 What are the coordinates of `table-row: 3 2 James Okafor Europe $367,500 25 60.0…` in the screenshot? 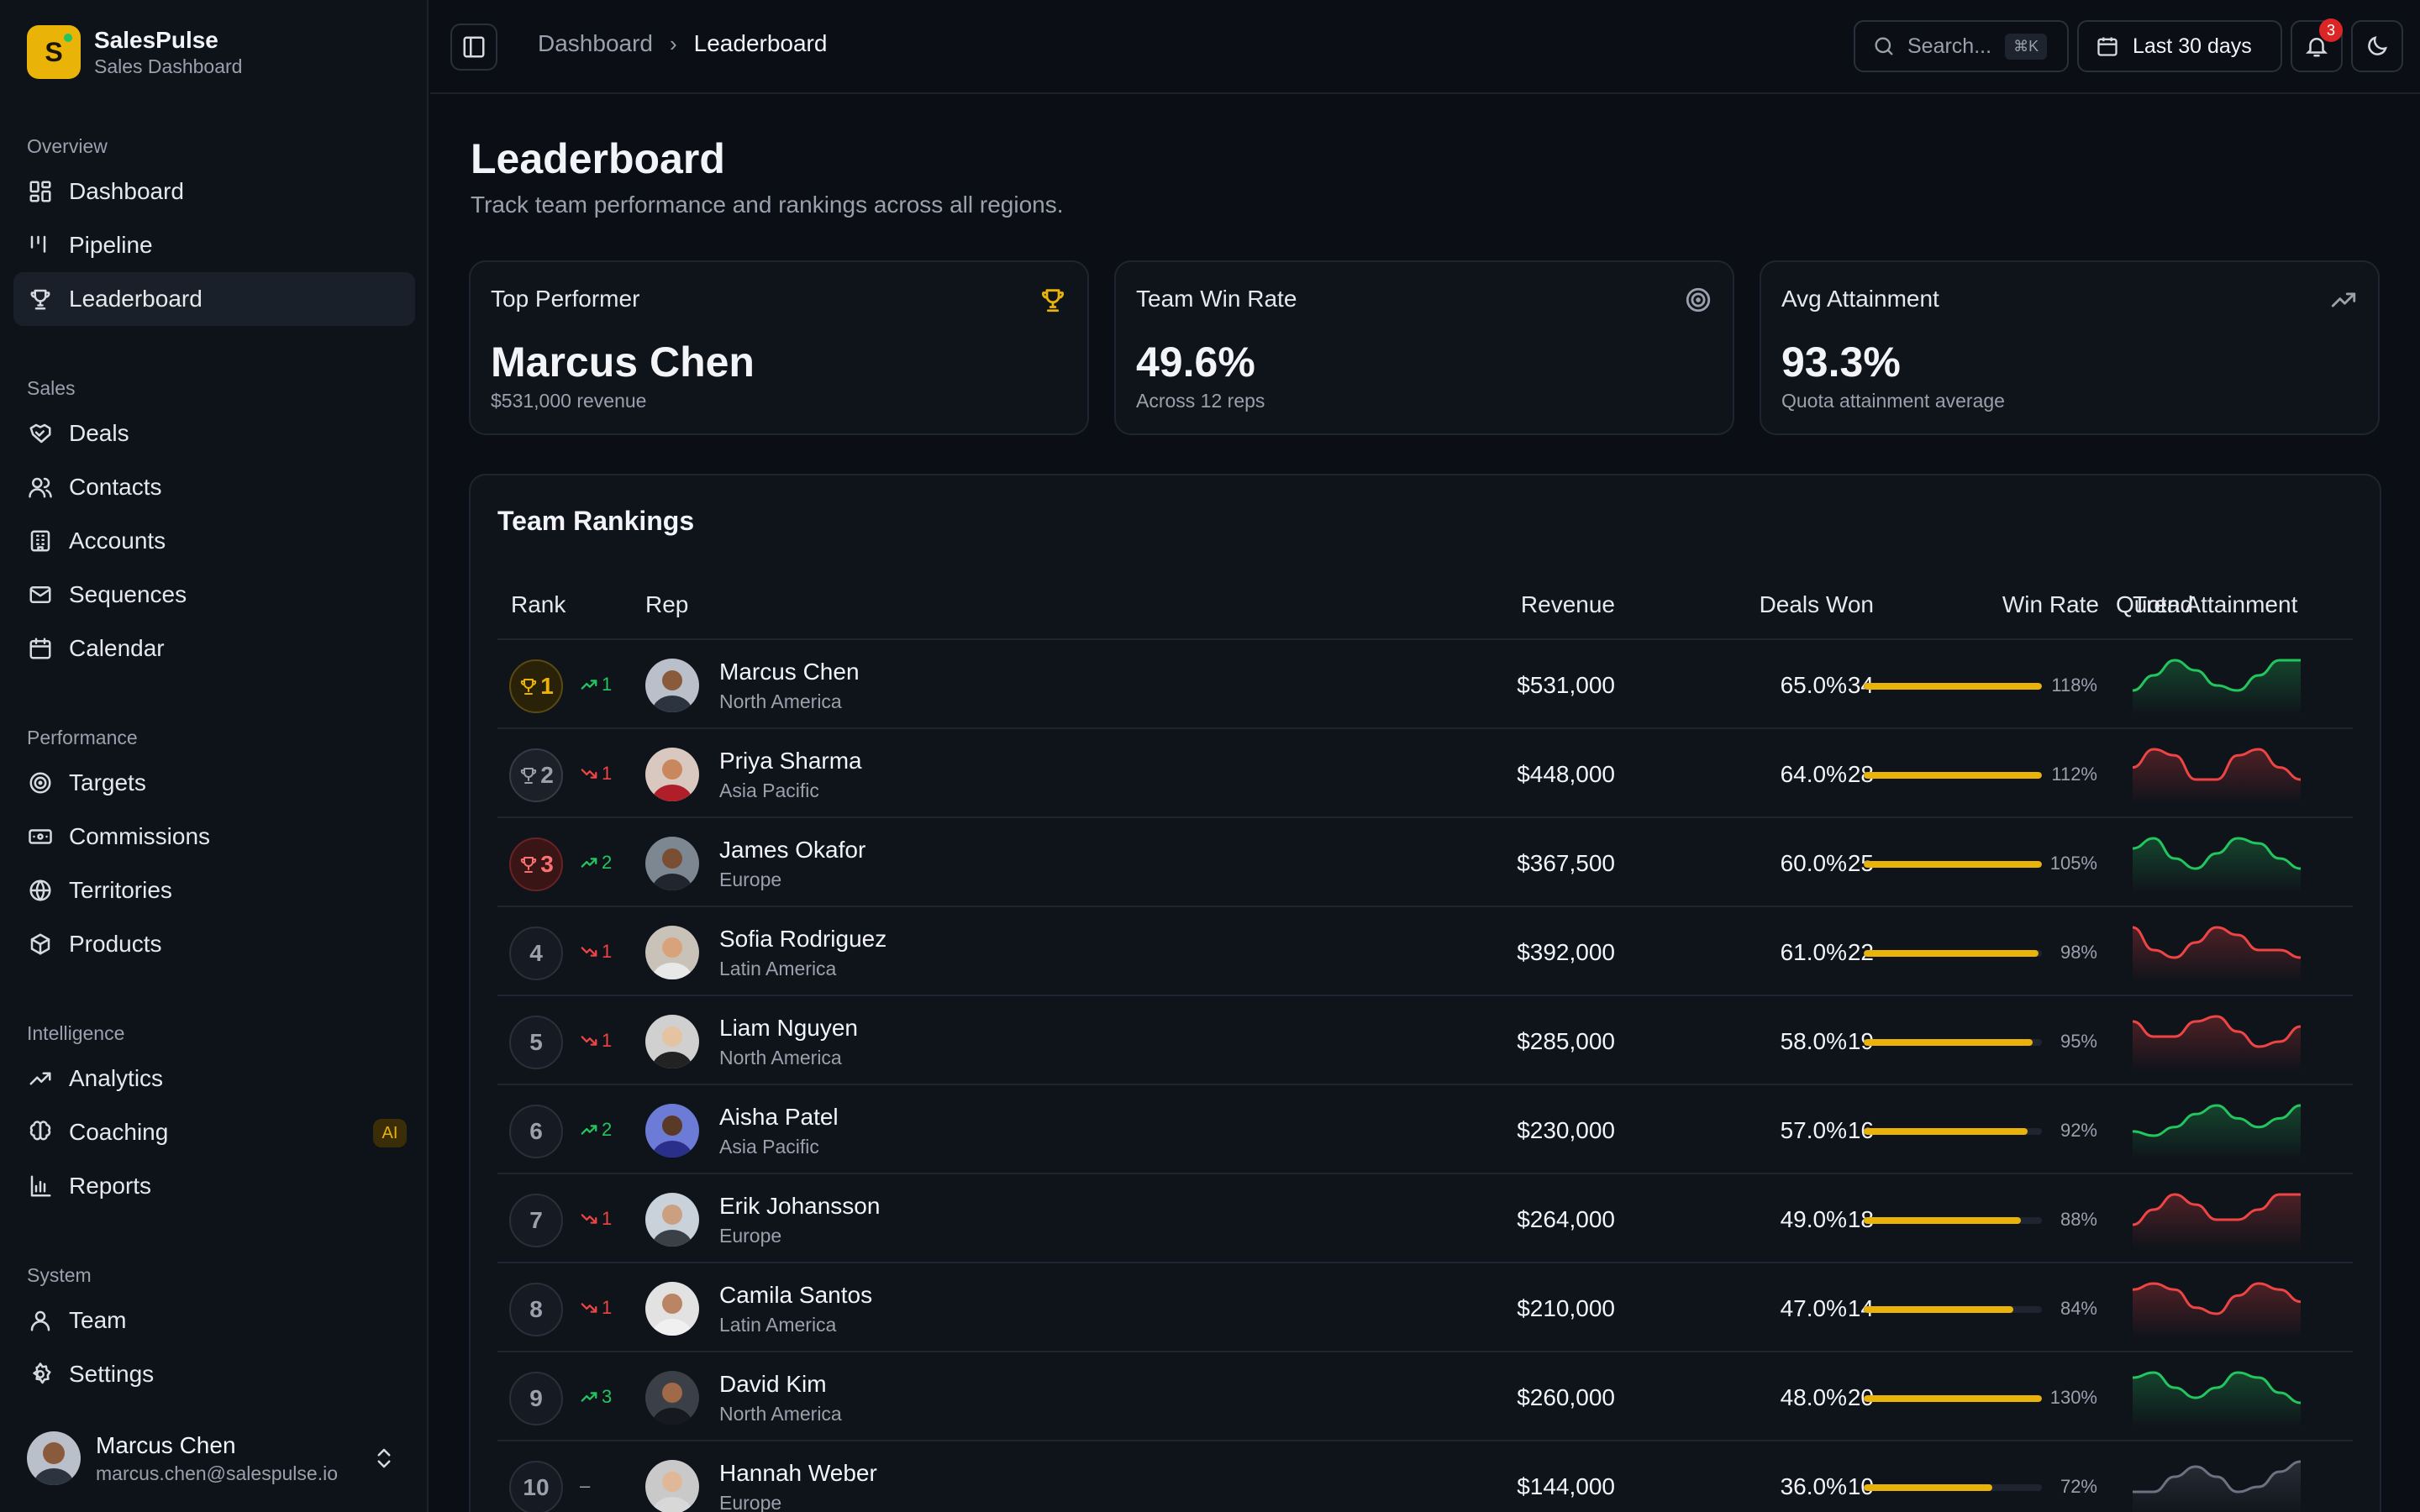 It's located at (1425, 862).